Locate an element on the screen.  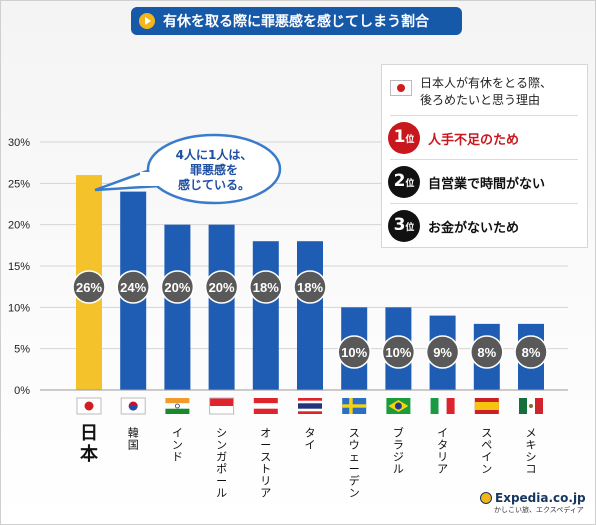
y-tick-label: 5% is located at coordinates (22, 350).